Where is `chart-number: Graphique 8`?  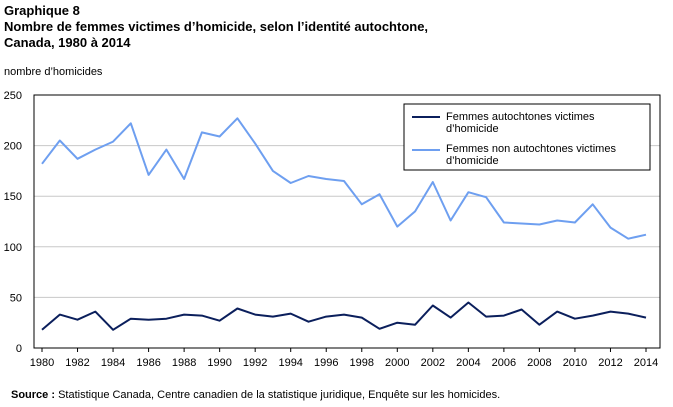
chart-number: Graphique 8 is located at coordinates (42, 10).